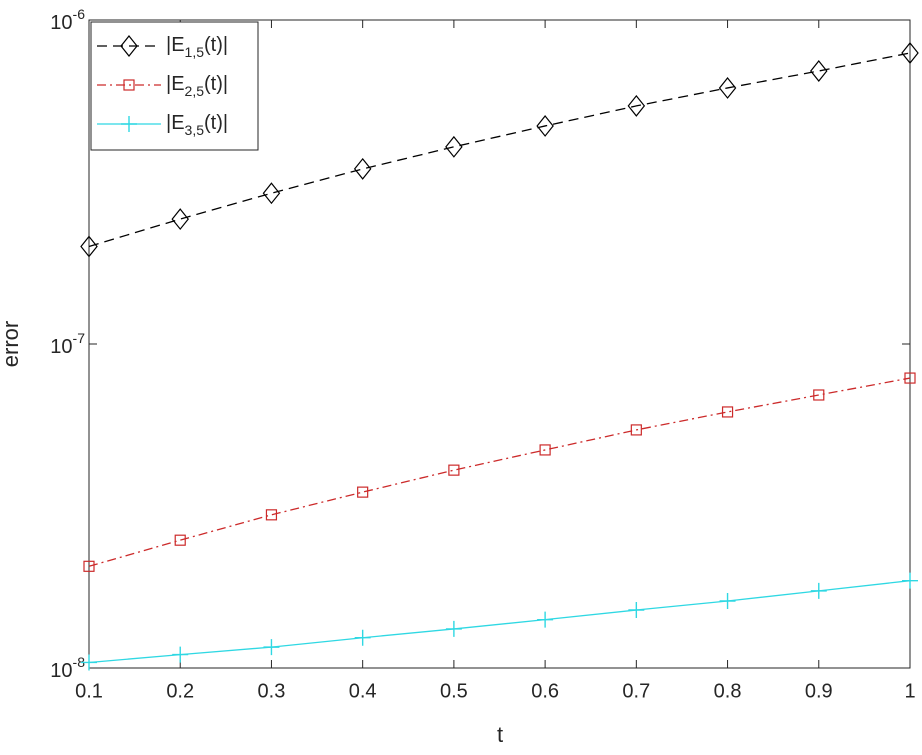  What do you see at coordinates (67, 668) in the screenshot?
I see `y-tick-label: 10-8​` at bounding box center [67, 668].